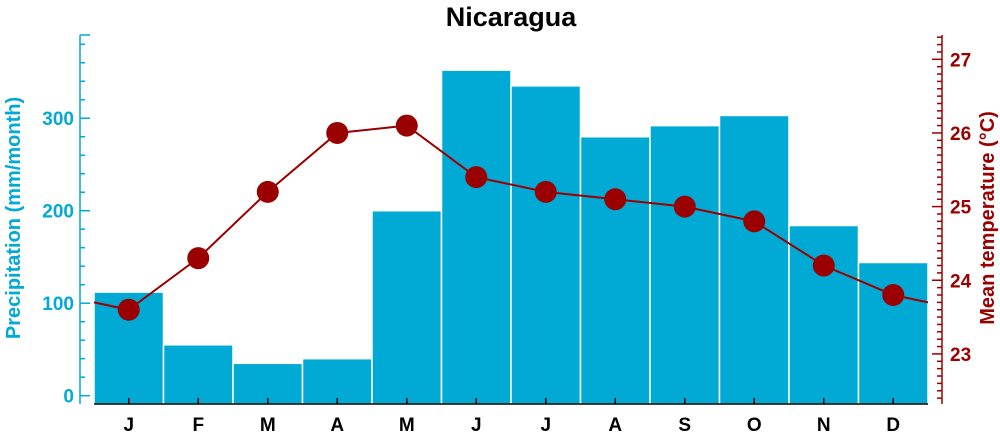  What do you see at coordinates (824, 424) in the screenshot?
I see `x-tick-label: N` at bounding box center [824, 424].